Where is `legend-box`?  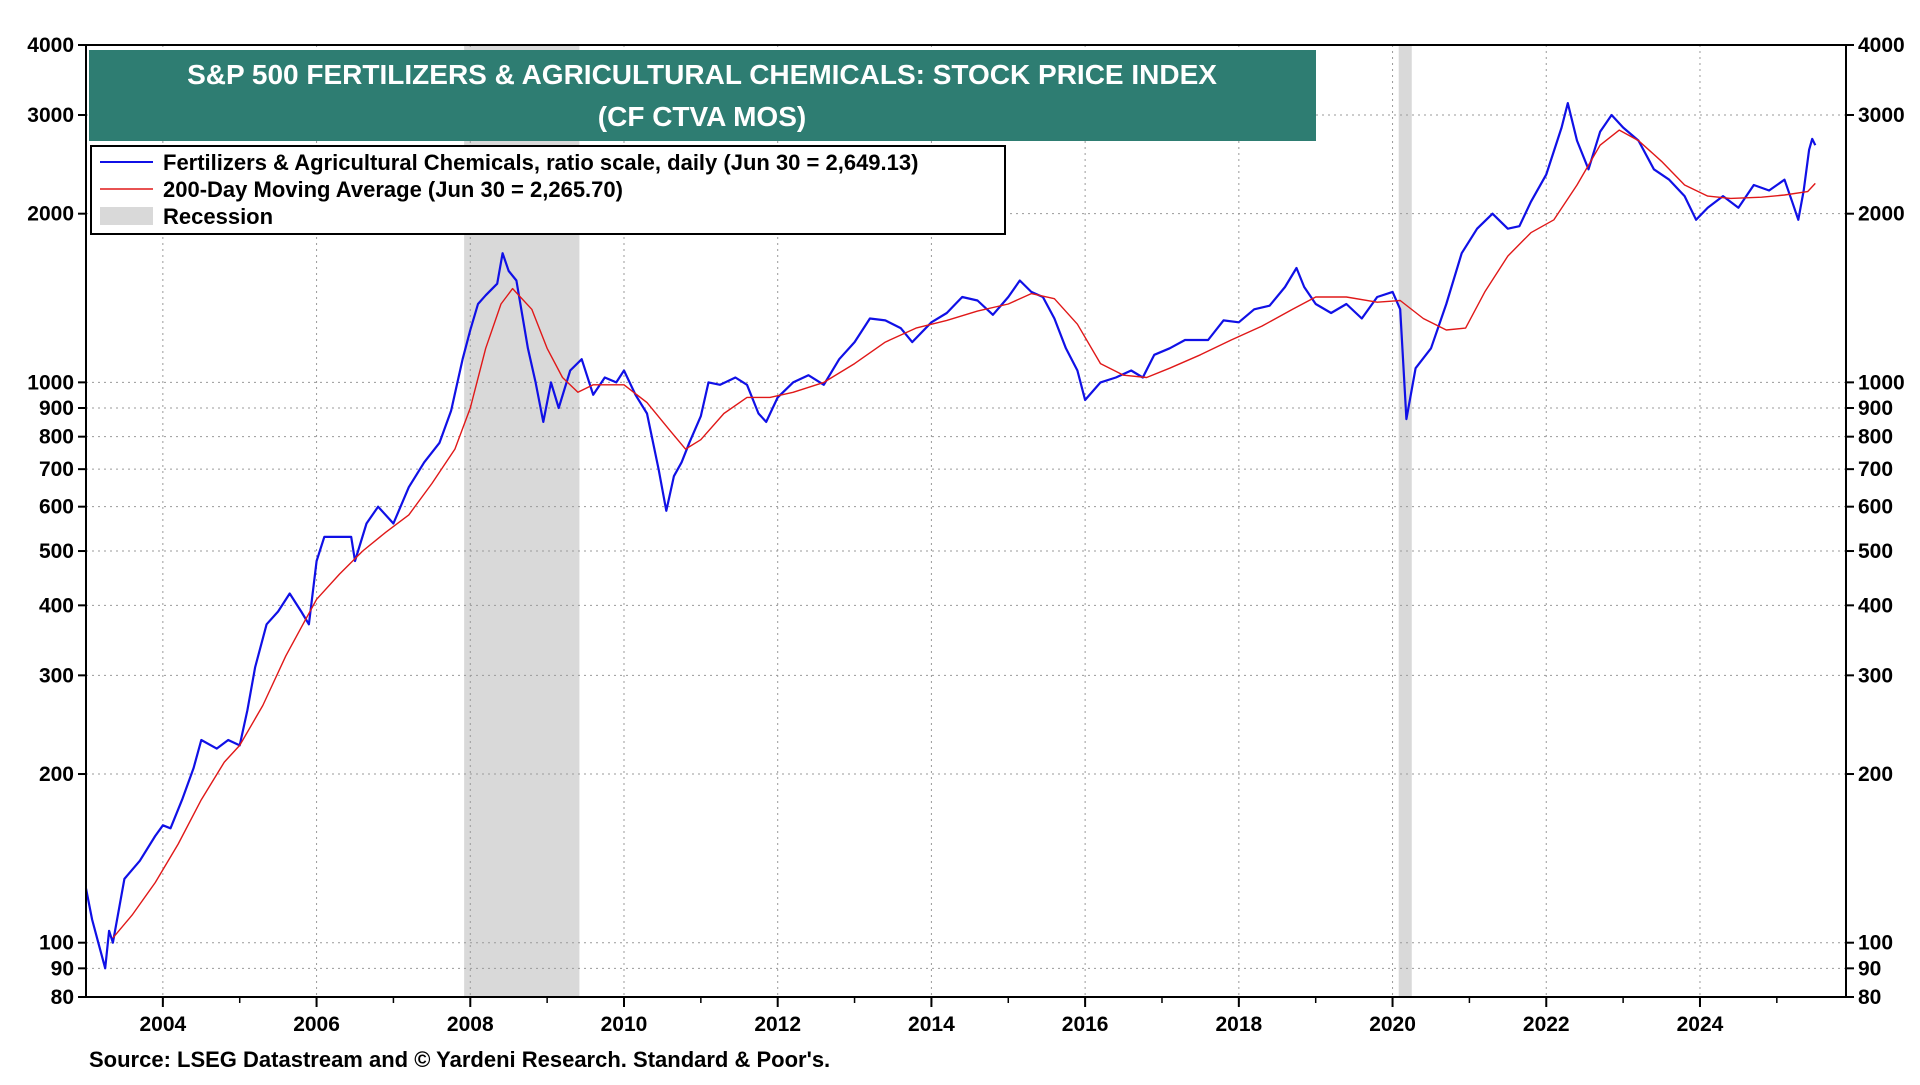
legend-box is located at coordinates (548, 190).